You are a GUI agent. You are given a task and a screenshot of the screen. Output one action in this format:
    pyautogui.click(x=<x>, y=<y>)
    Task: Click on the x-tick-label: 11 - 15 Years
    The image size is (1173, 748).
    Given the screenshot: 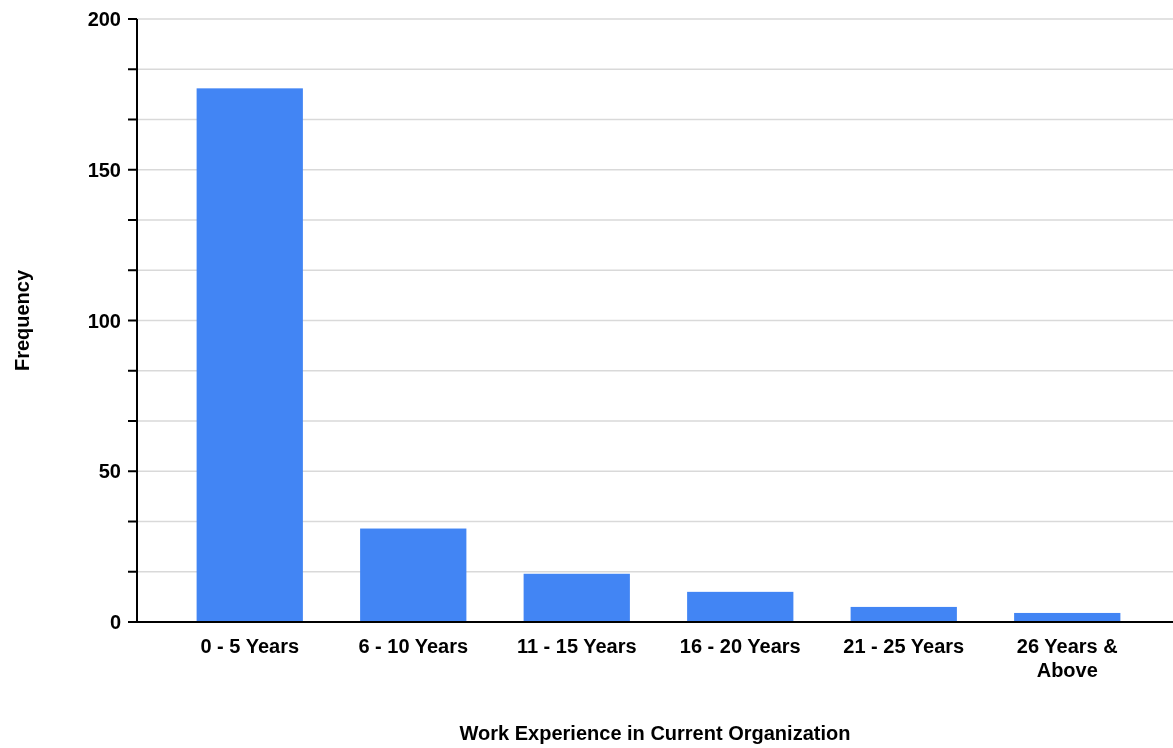 What is the action you would take?
    pyautogui.click(x=576, y=646)
    